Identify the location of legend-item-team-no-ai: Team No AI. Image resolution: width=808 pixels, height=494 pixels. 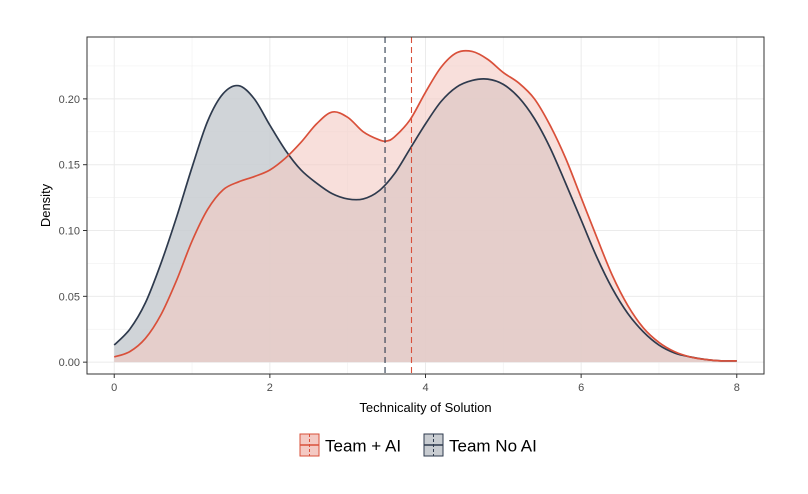
(480, 445).